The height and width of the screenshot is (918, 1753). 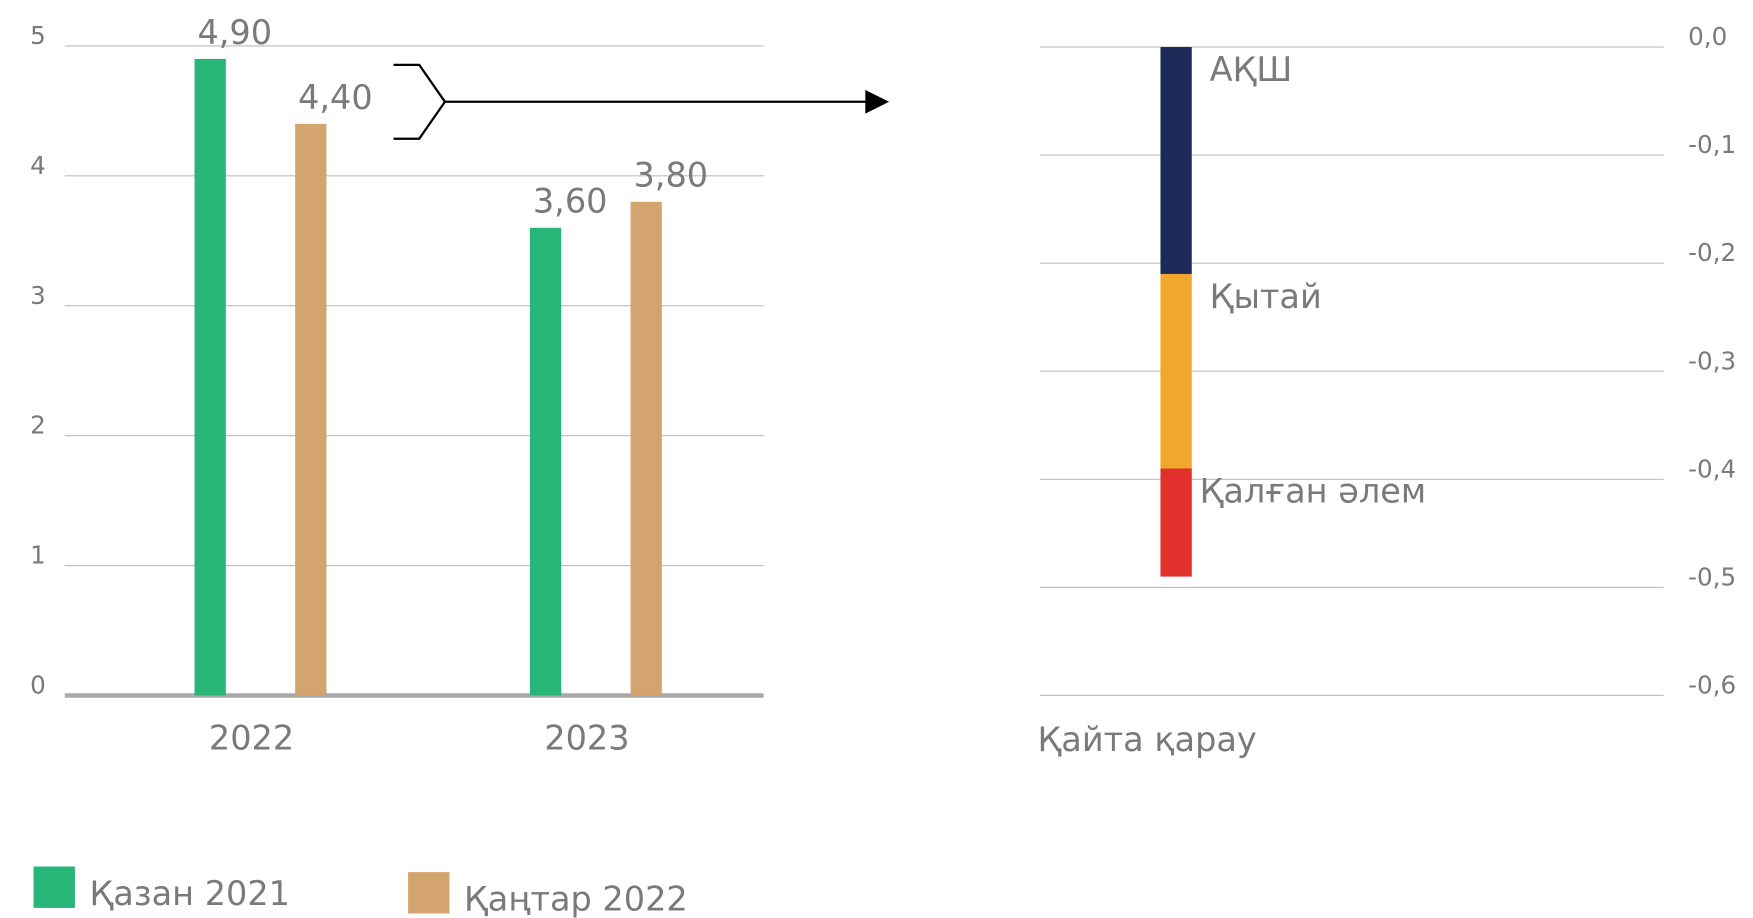 What do you see at coordinates (234, 32) in the screenshot?
I see `value-label: 4,90` at bounding box center [234, 32].